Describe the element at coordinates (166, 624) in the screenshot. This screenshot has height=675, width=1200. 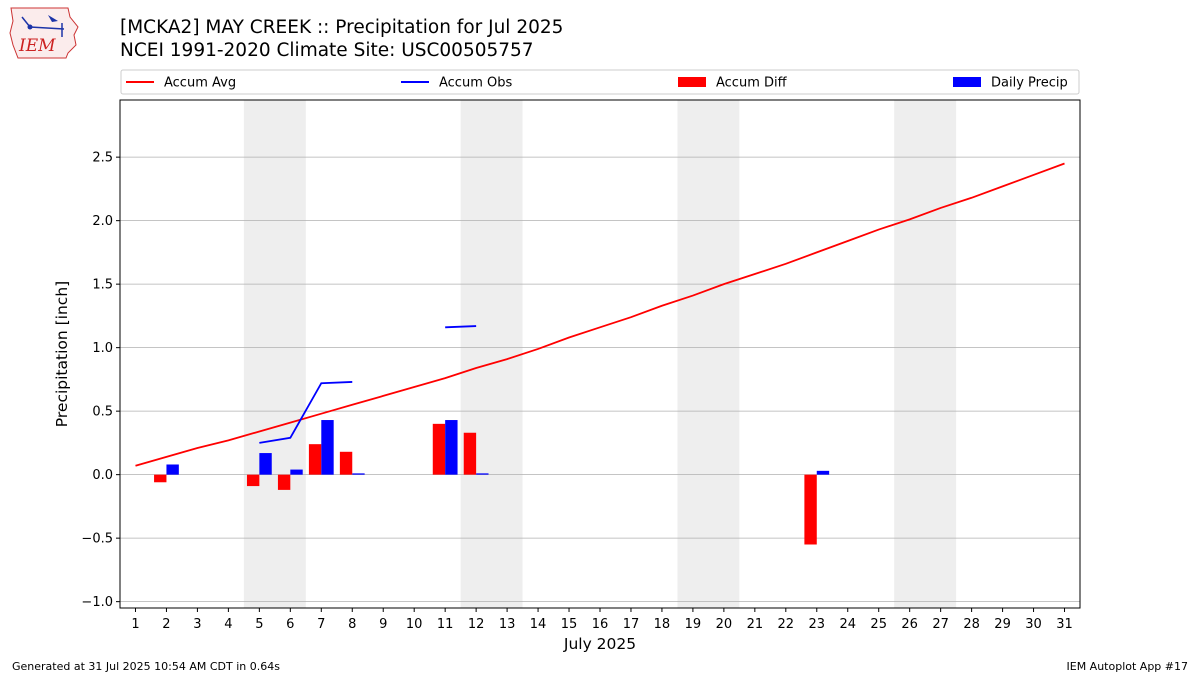
I see `x-tick-label: 2` at that location.